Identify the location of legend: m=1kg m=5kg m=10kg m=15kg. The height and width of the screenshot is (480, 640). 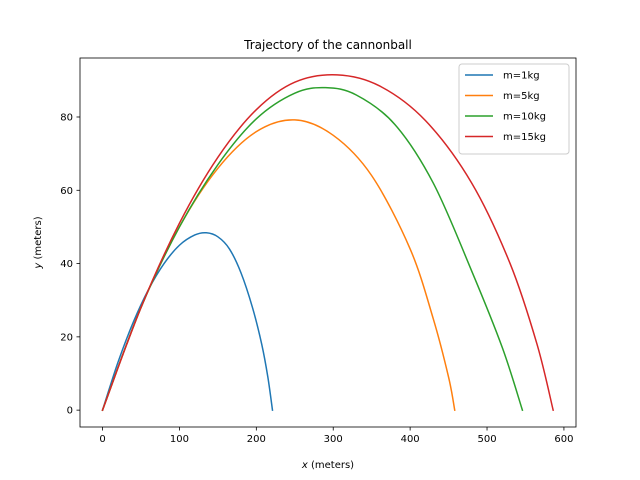
(514, 109).